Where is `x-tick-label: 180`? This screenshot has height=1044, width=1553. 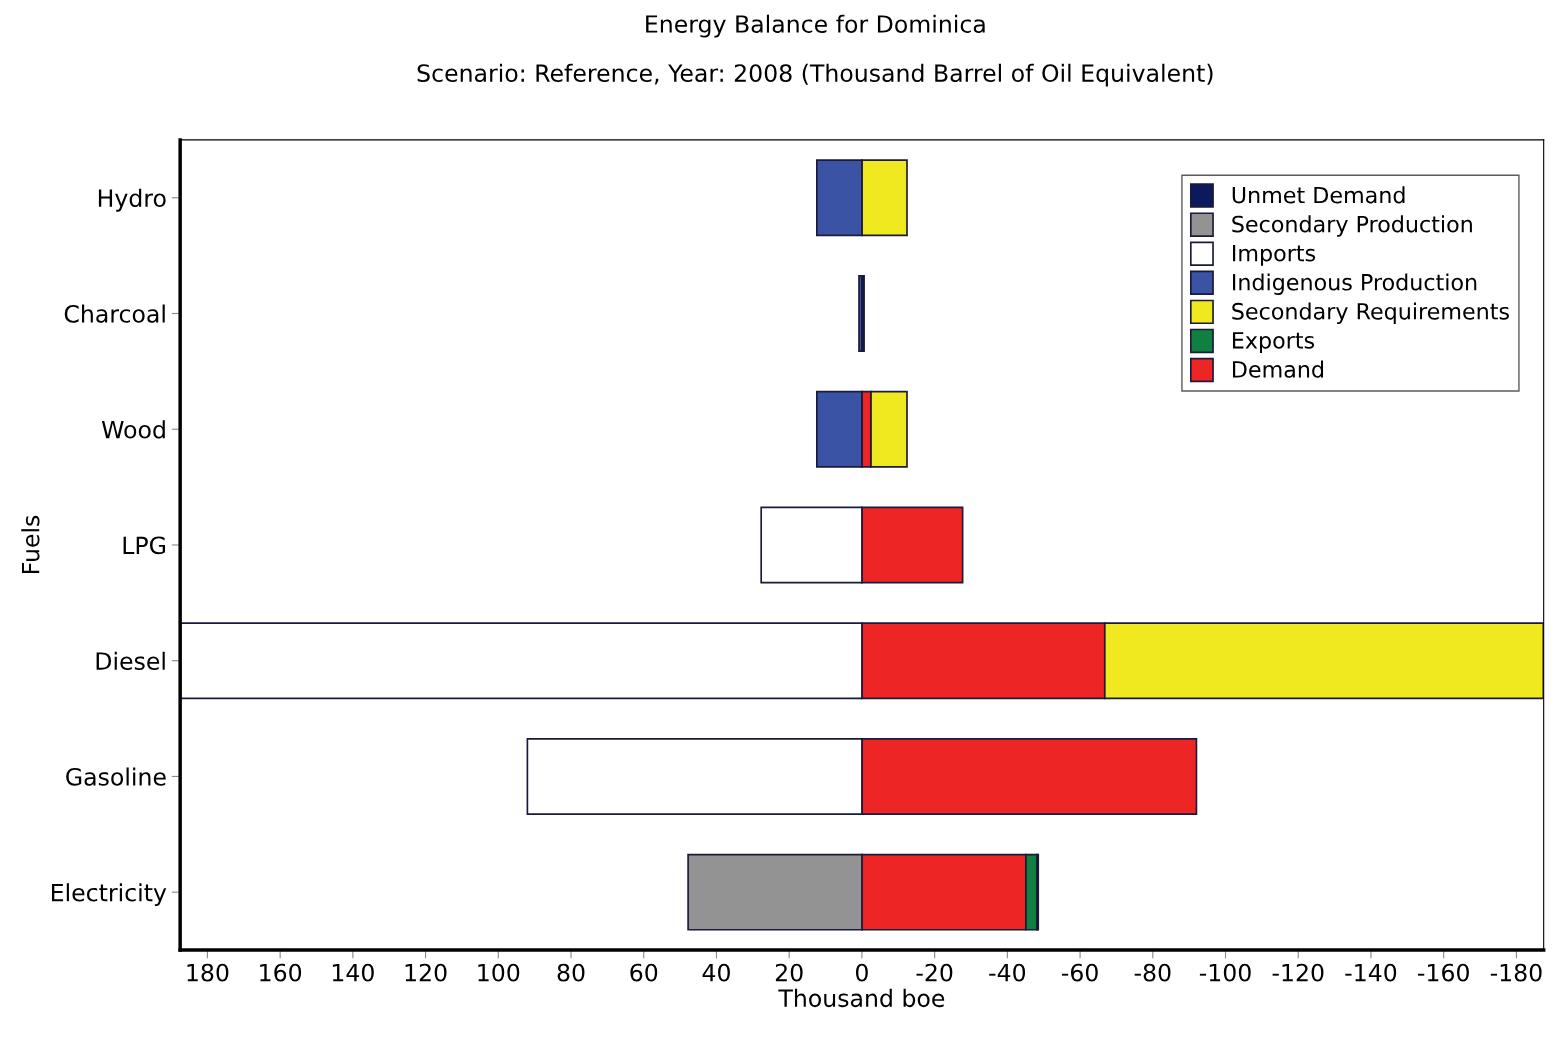
x-tick-label: 180 is located at coordinates (208, 972).